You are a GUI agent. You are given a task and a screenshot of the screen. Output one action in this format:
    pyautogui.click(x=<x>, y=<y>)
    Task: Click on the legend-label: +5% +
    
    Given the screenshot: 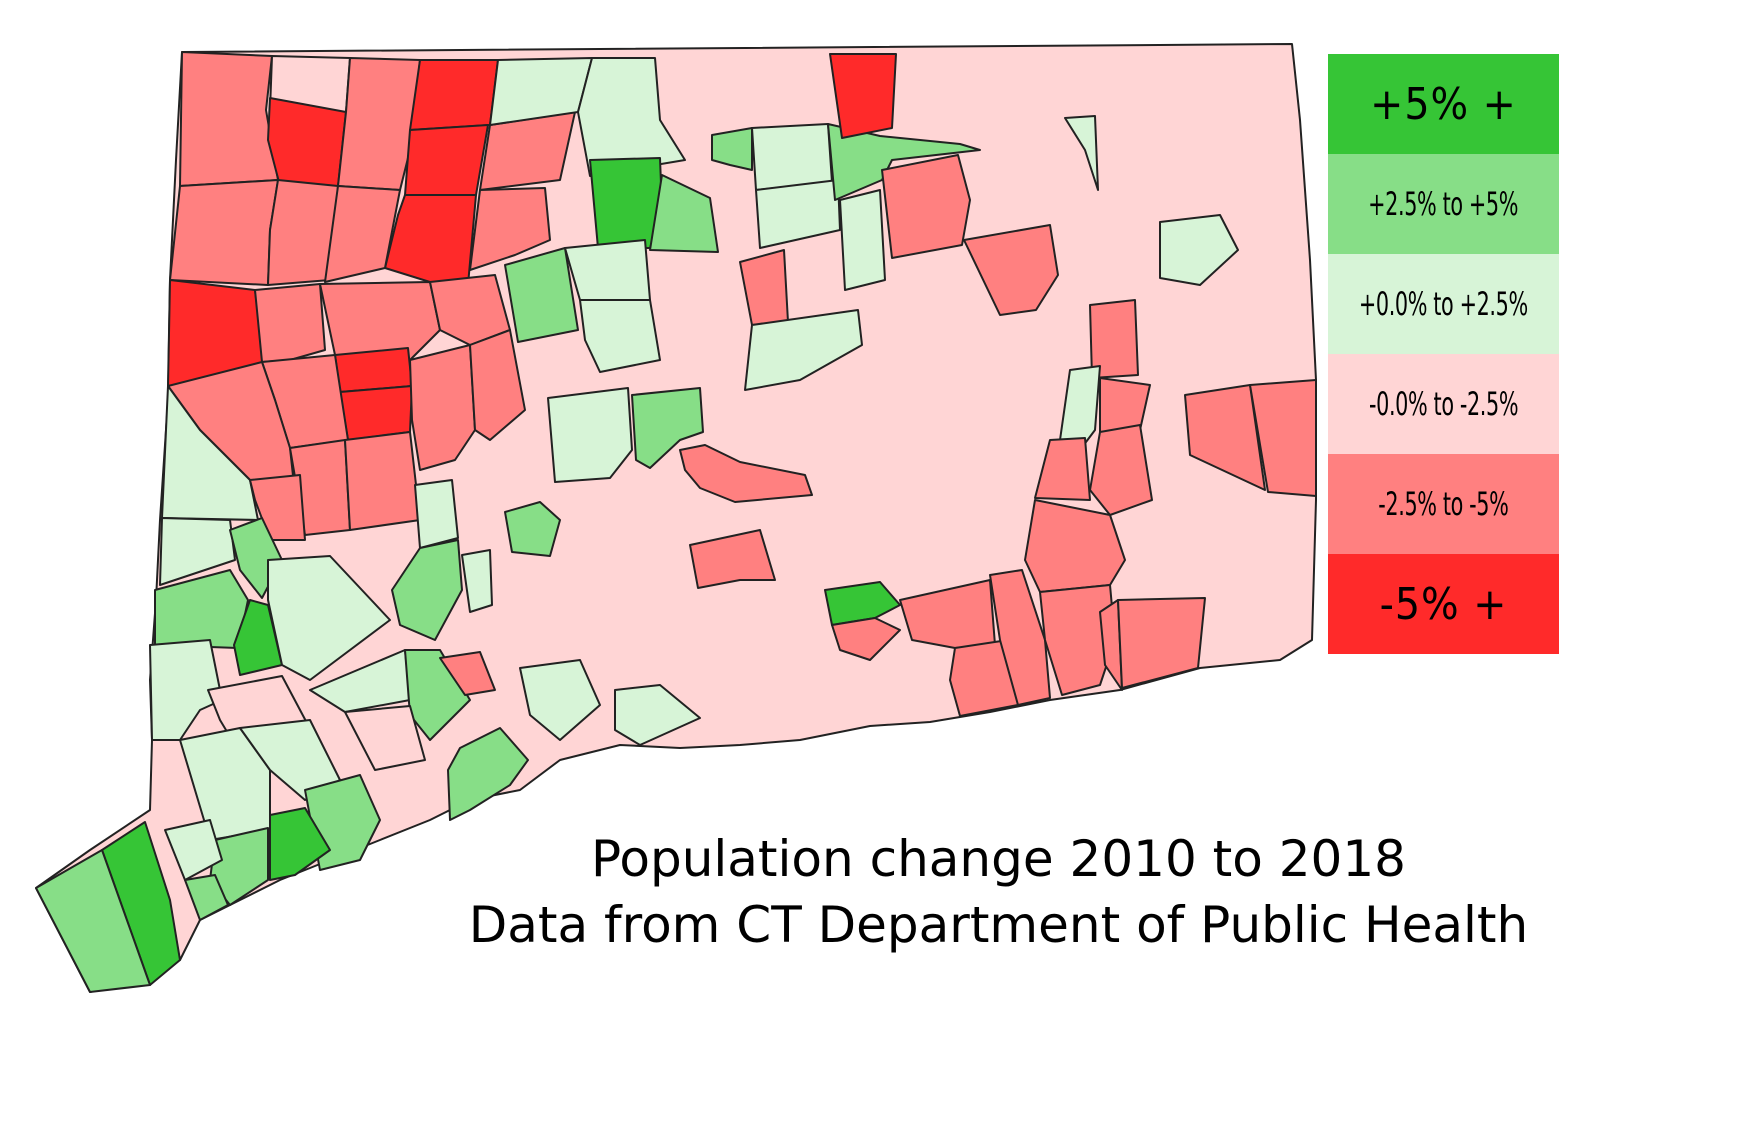 What is the action you would take?
    pyautogui.click(x=1443, y=104)
    